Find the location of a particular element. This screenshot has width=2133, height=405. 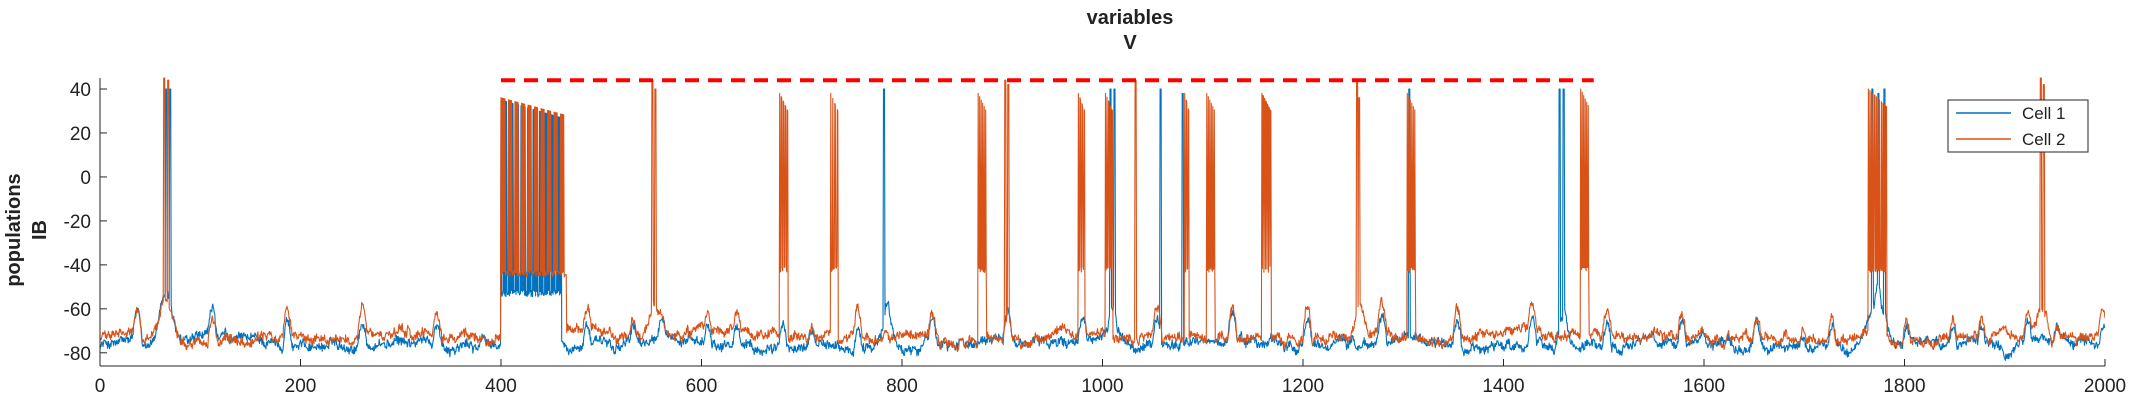

y-tick-label: -40 is located at coordinates (77, 266).